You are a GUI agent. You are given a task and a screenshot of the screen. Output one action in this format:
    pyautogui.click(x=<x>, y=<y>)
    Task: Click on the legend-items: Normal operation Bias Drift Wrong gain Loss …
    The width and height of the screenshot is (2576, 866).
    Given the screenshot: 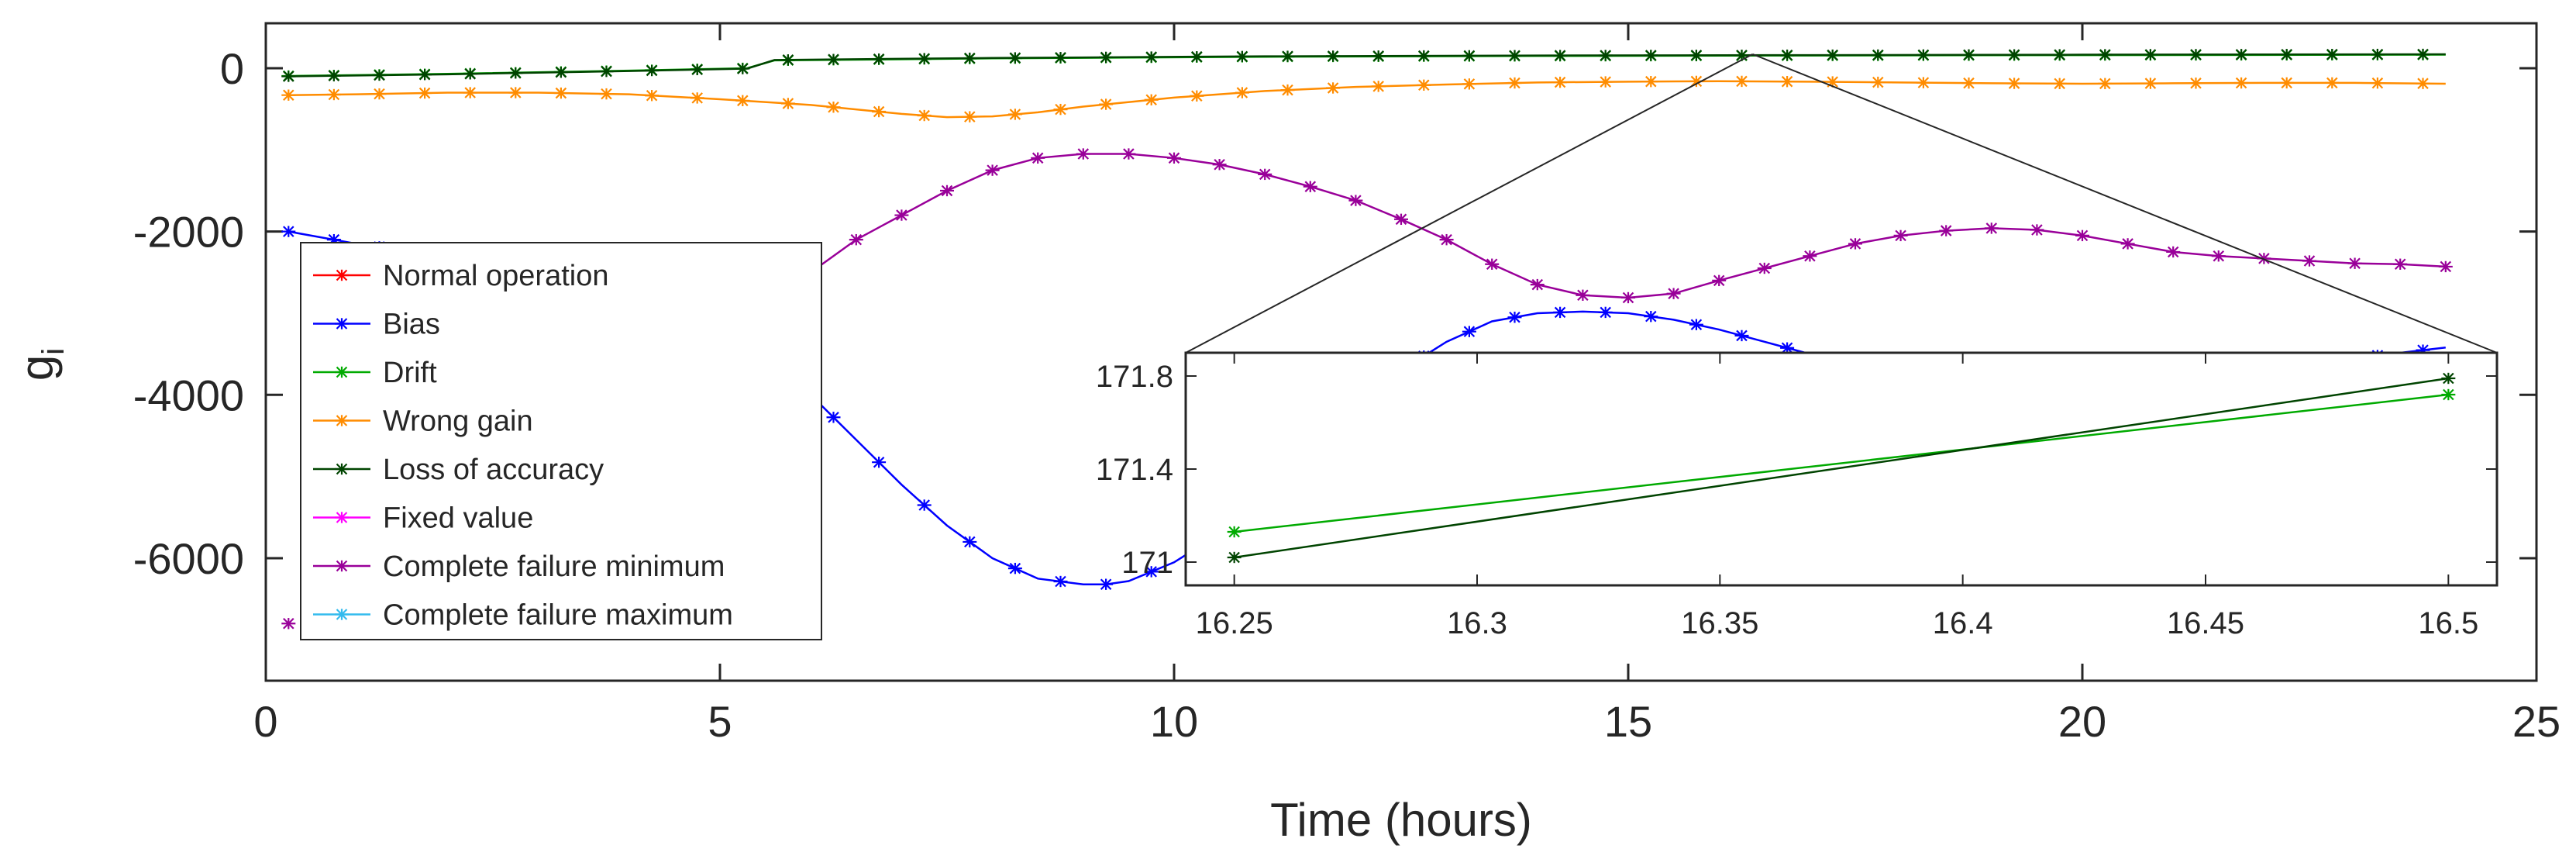 What is the action you would take?
    pyautogui.click(x=523, y=446)
    